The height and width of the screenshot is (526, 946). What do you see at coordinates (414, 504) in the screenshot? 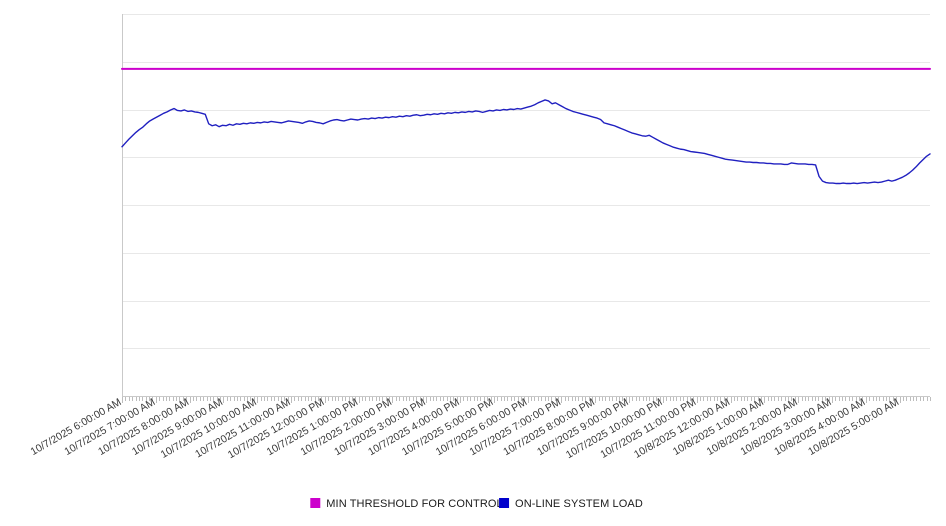
I see `legend-label: MIN THRESHOLD FOR CONTROL` at bounding box center [414, 504].